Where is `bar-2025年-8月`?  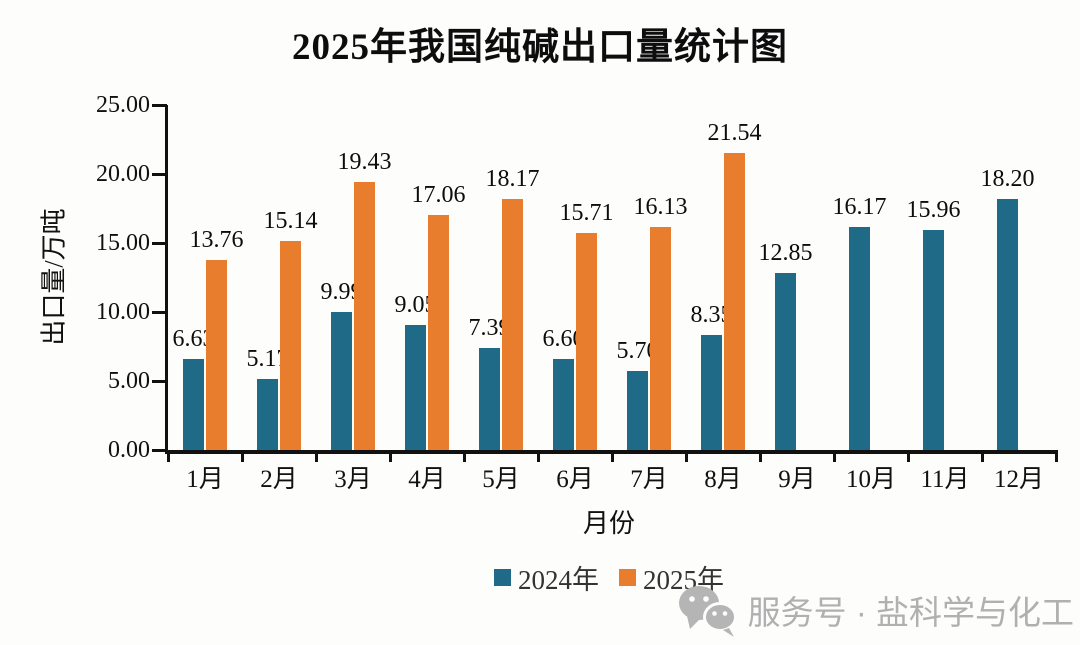
bar-2025年-8月 is located at coordinates (734, 301).